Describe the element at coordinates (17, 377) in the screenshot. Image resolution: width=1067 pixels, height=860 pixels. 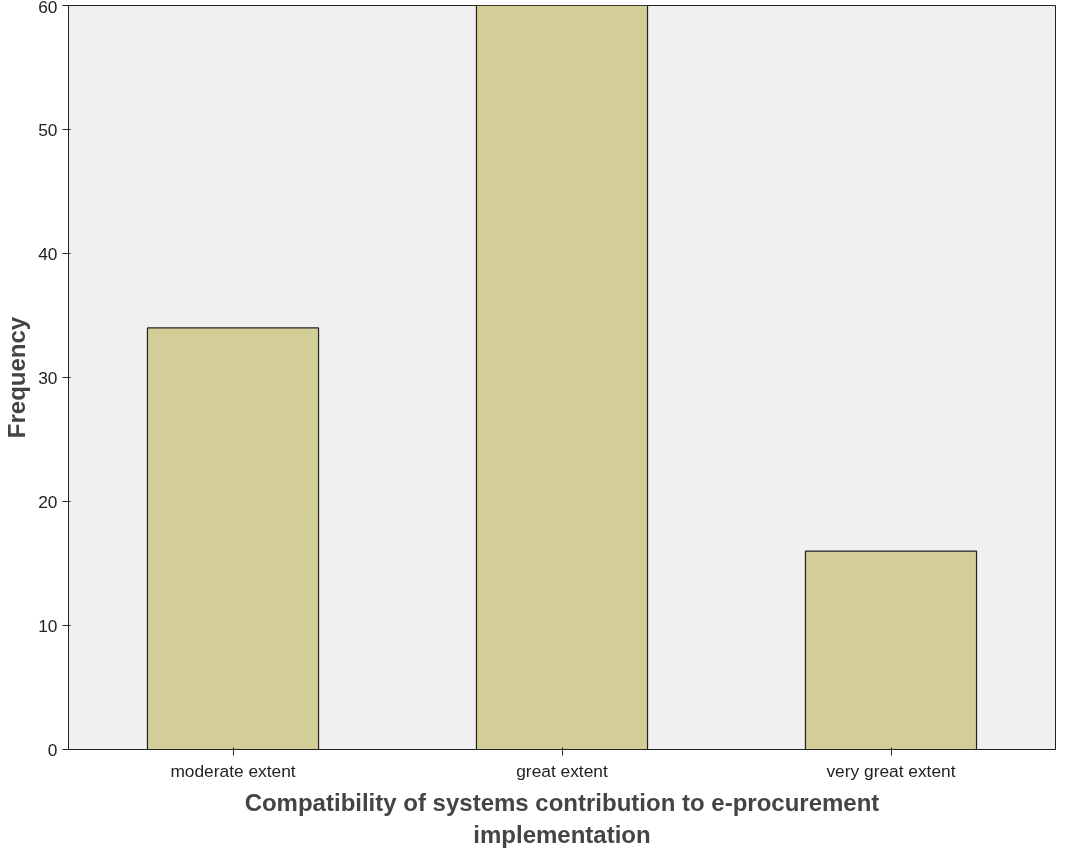
I see `y-axis-title: Frequency` at that location.